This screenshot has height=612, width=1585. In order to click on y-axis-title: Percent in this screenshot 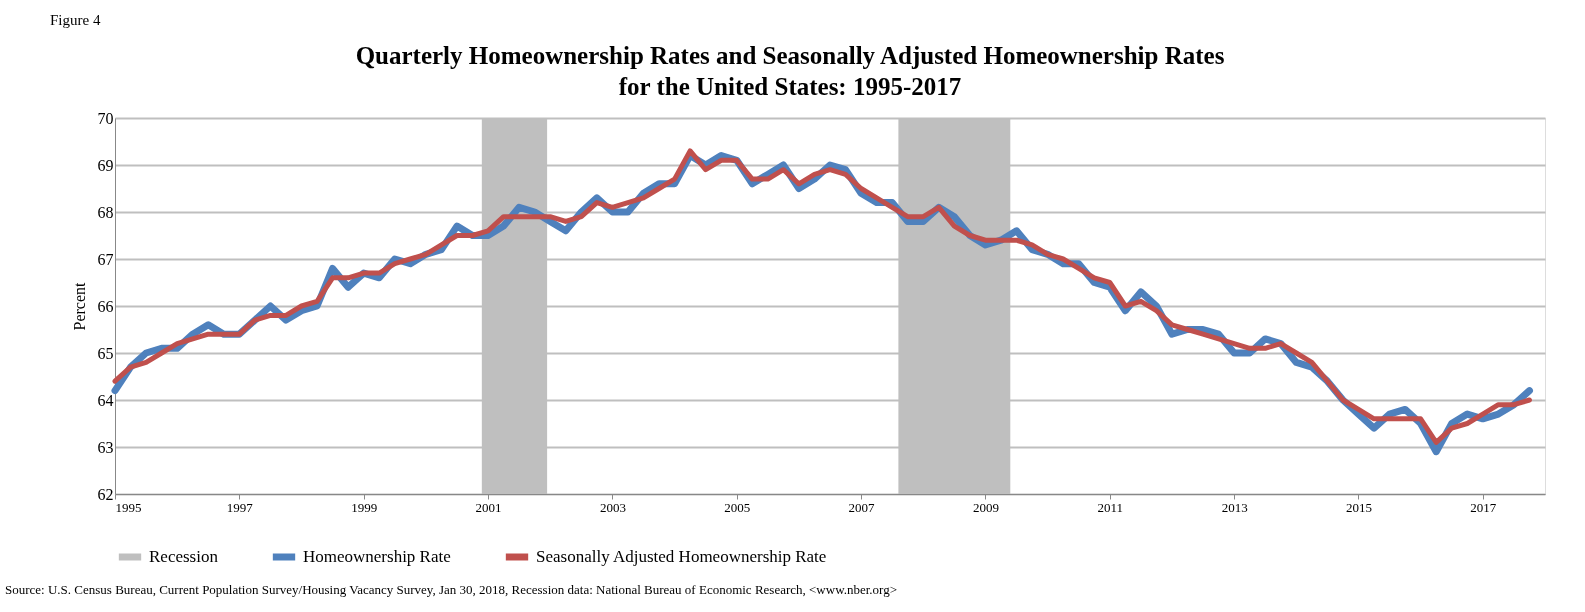, I will do `click(79, 306)`.